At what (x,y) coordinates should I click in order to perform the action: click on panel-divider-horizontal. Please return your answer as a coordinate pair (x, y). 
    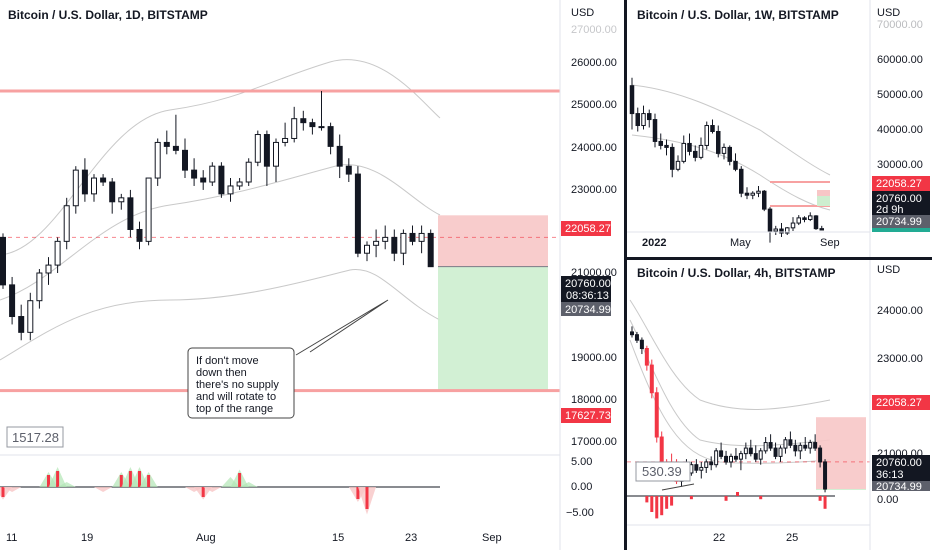
    Looking at the image, I should click on (779, 258).